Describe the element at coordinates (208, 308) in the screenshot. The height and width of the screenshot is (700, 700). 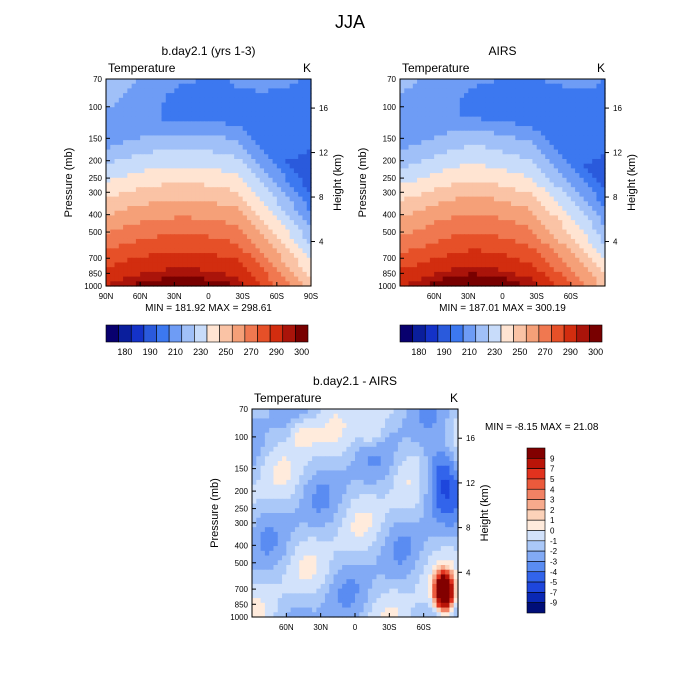
I see `stats-label: MIN = 181.92 MAX = 298.61` at that location.